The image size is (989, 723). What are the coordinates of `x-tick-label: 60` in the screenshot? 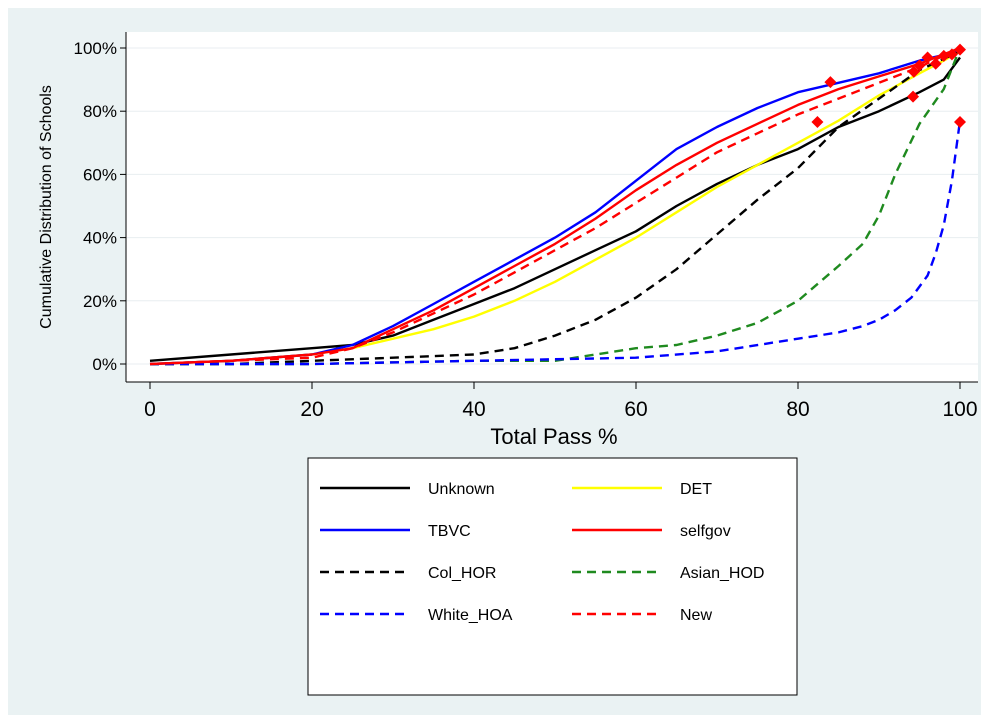 It's located at (635, 409).